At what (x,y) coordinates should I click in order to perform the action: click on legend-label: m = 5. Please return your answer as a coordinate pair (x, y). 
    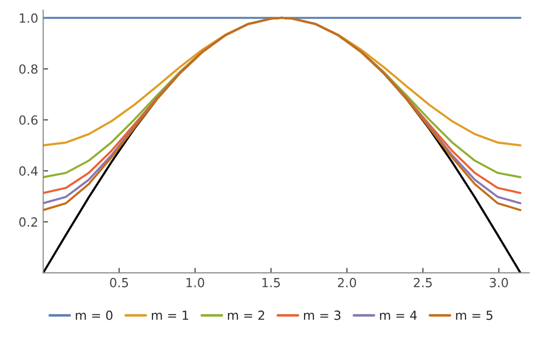
    Looking at the image, I should click on (474, 315).